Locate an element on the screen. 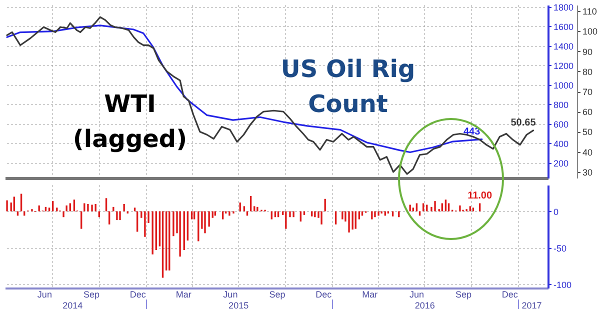 Image resolution: width=608 pixels, height=309 pixels. y-tick-label: -50 is located at coordinates (560, 248).